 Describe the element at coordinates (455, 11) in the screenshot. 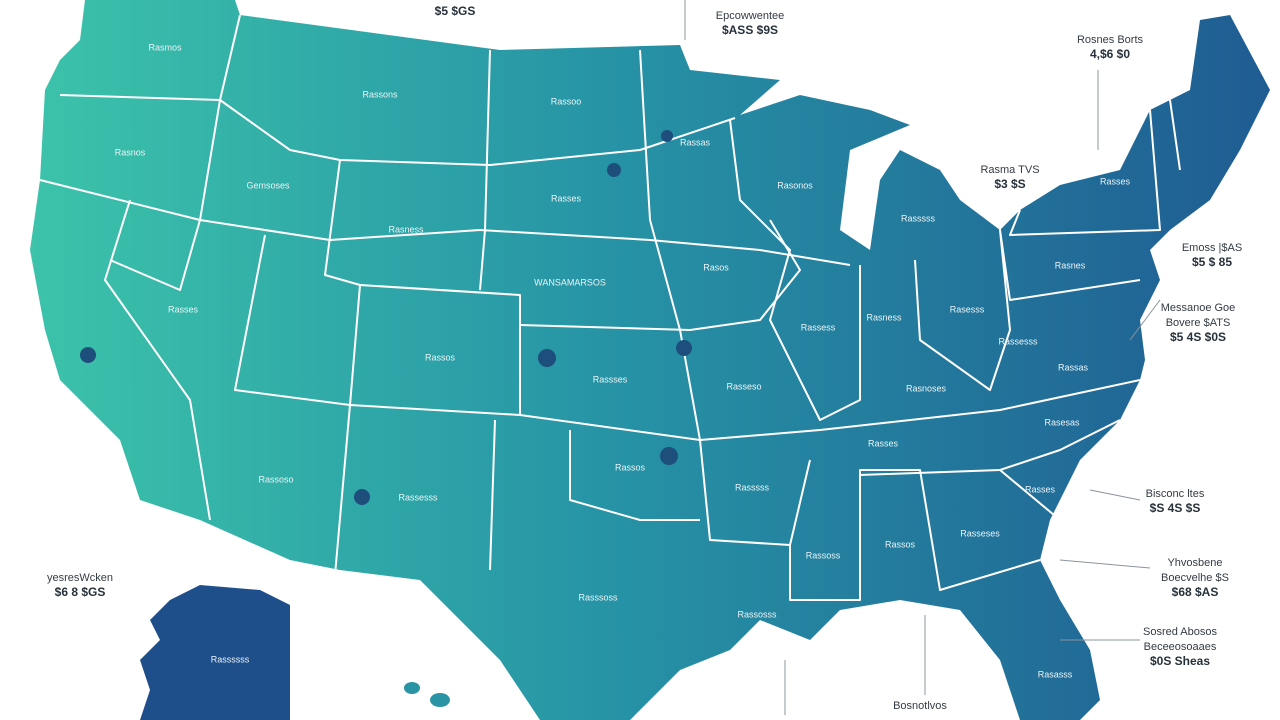

I see `annotation-text: $5 $GS` at that location.